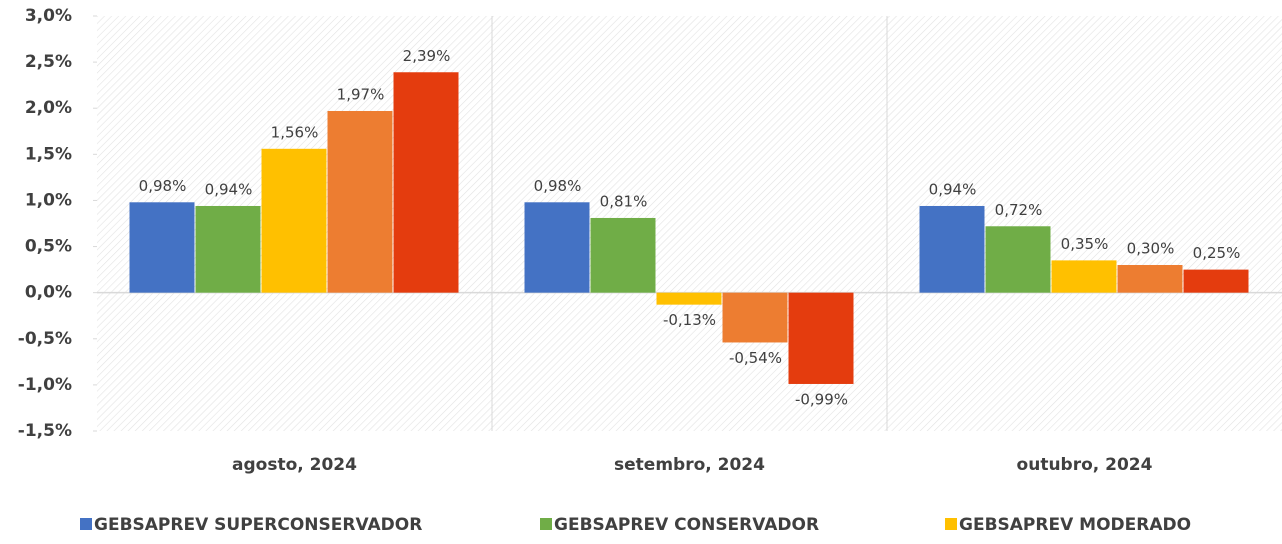 This screenshot has width=1282, height=544. What do you see at coordinates (1019, 210) in the screenshot?
I see `value-label: 0,72%` at bounding box center [1019, 210].